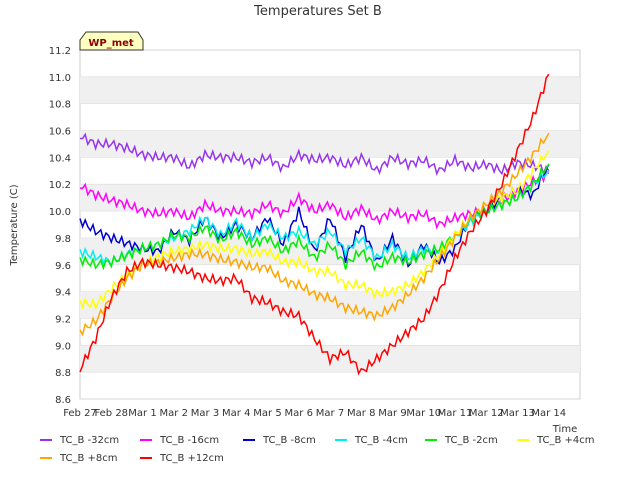  What do you see at coordinates (315, 154) in the screenshot?
I see `series-line-tc-b-32cm` at bounding box center [315, 154].